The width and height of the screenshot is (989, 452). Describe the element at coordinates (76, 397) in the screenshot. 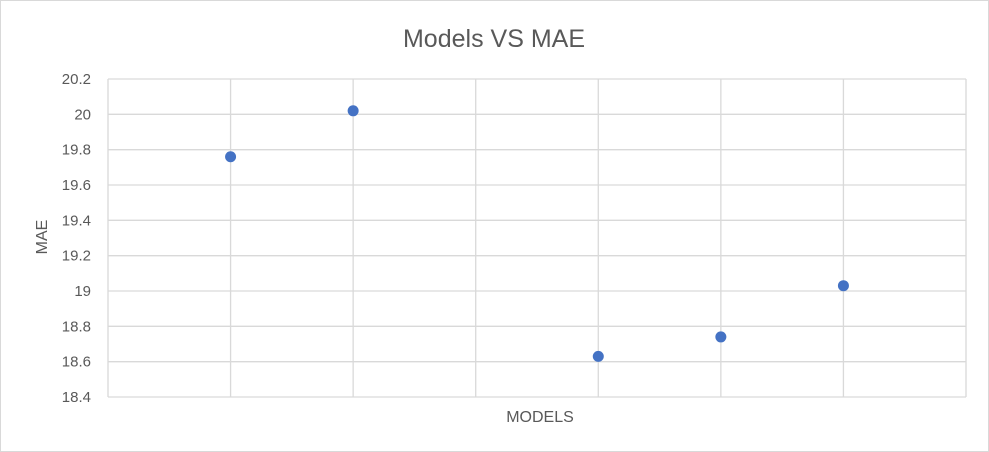

I see `y-tick-label: 18.4` at that location.